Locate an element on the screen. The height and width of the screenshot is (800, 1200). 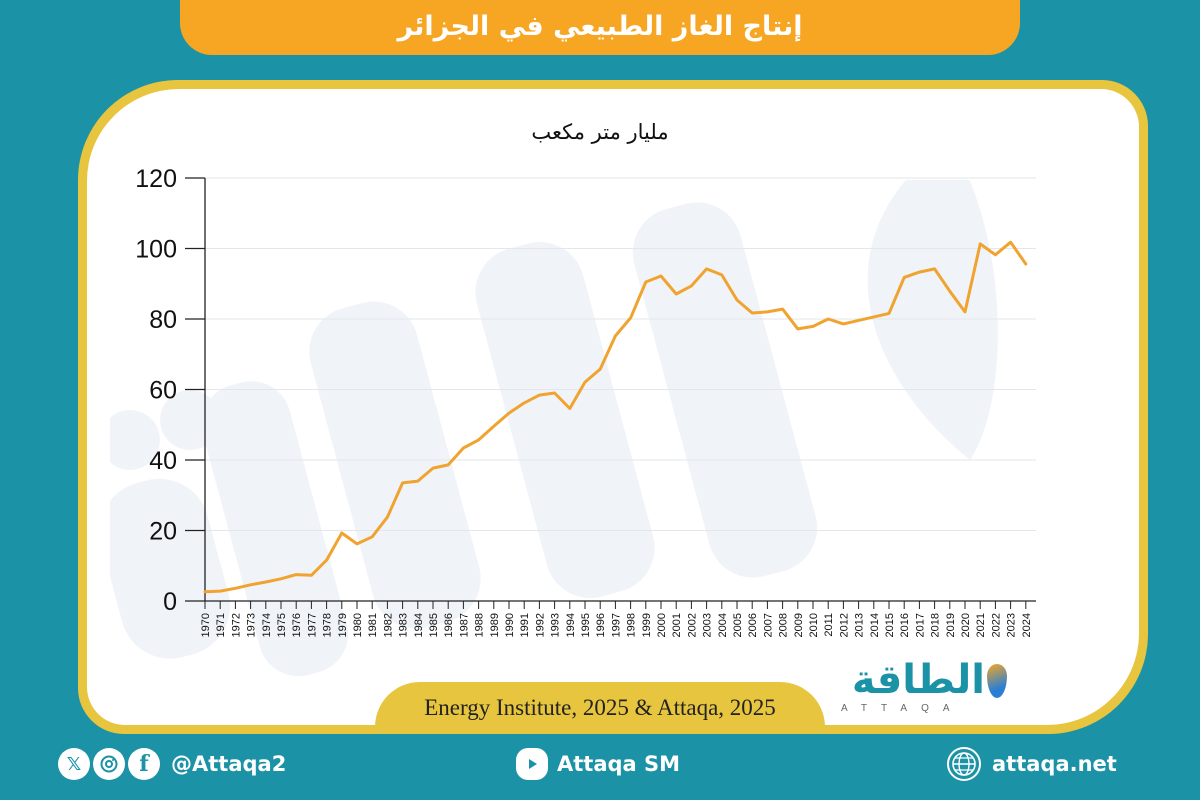
logo-arabic-text: الطاقة is located at coordinates (918, 680).